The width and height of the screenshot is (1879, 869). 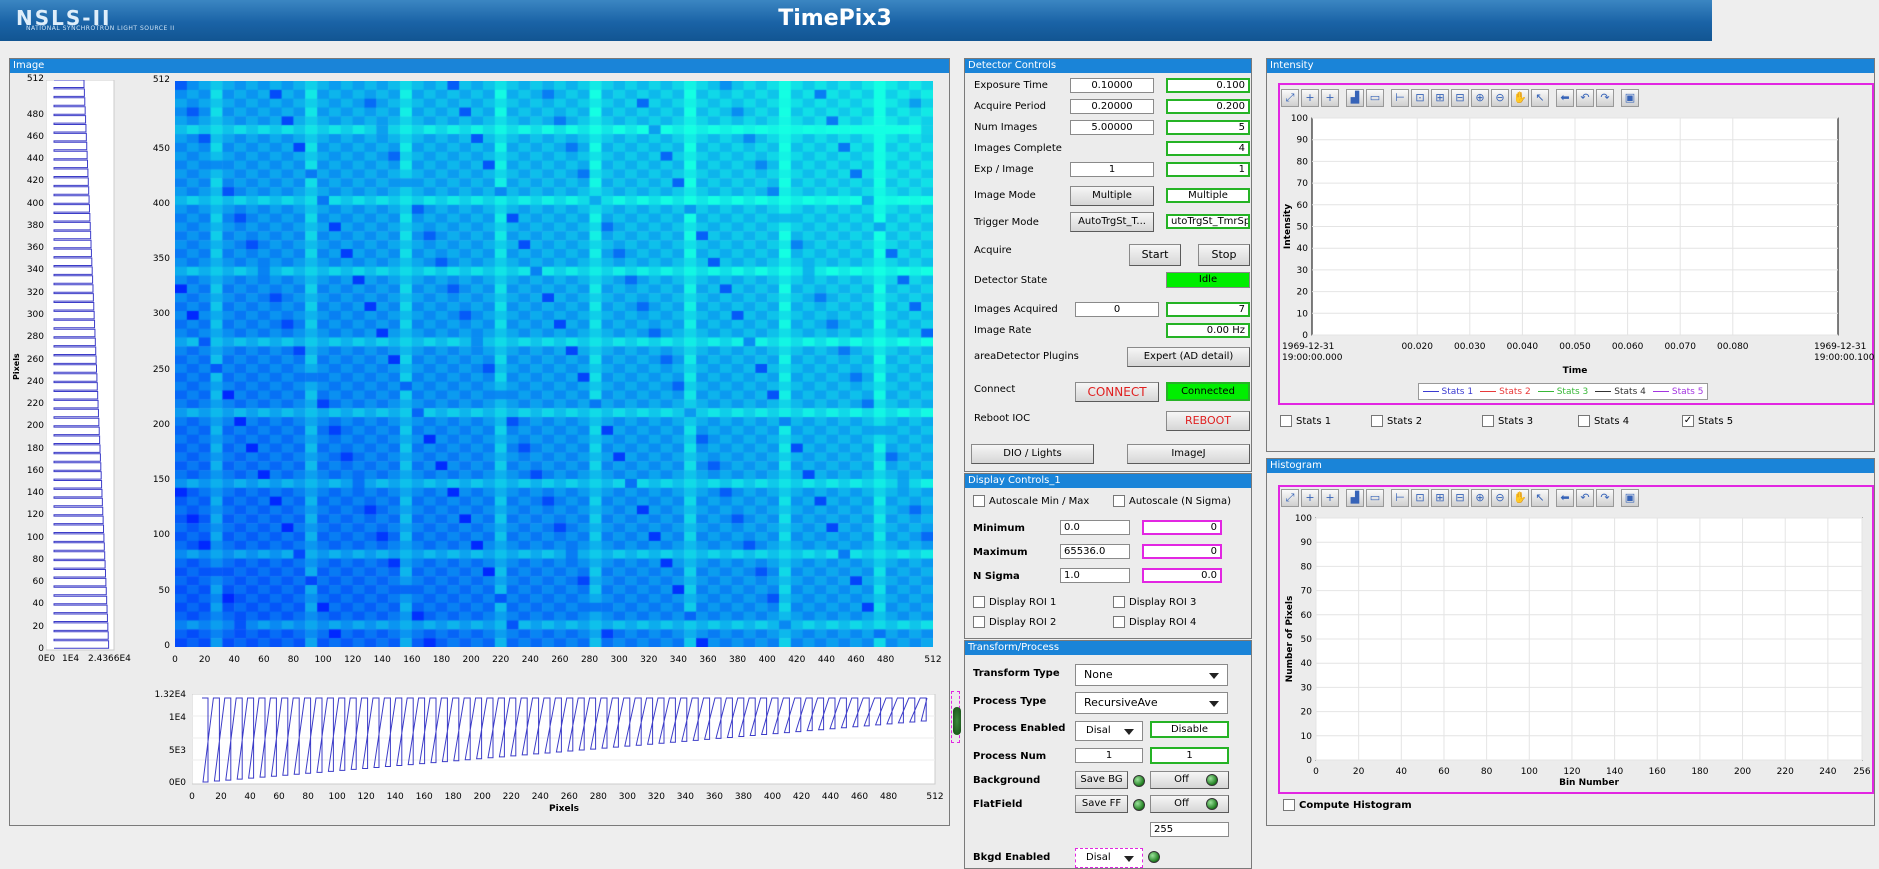 What do you see at coordinates (1109, 755) in the screenshot?
I see `process-num-input: 1` at bounding box center [1109, 755].